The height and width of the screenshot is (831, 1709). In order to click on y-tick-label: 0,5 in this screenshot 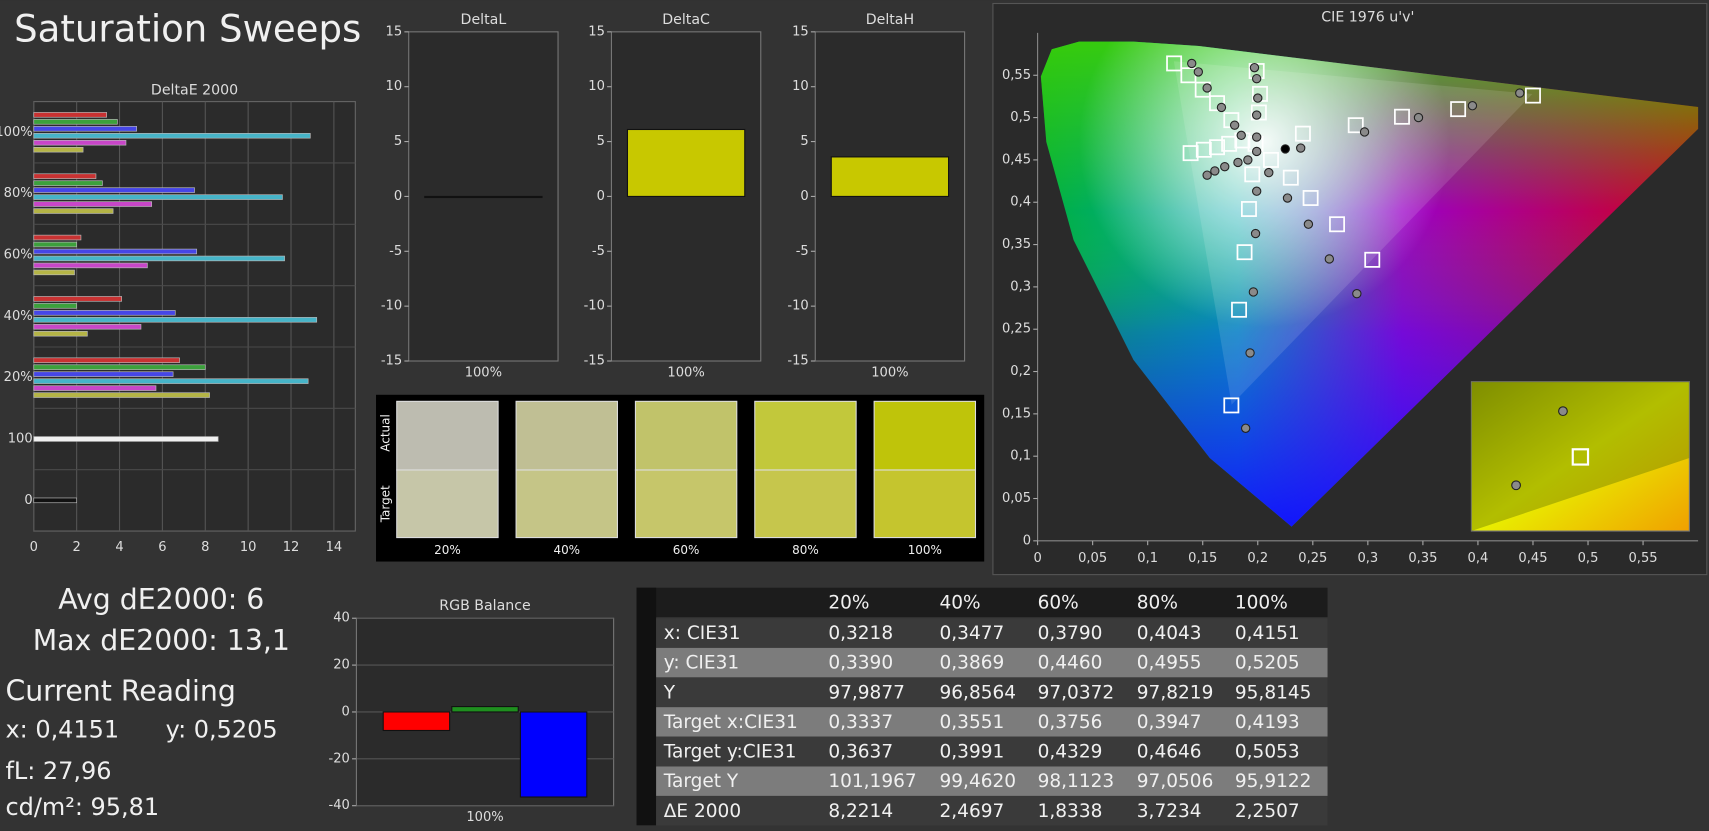, I will do `click(1020, 117)`.